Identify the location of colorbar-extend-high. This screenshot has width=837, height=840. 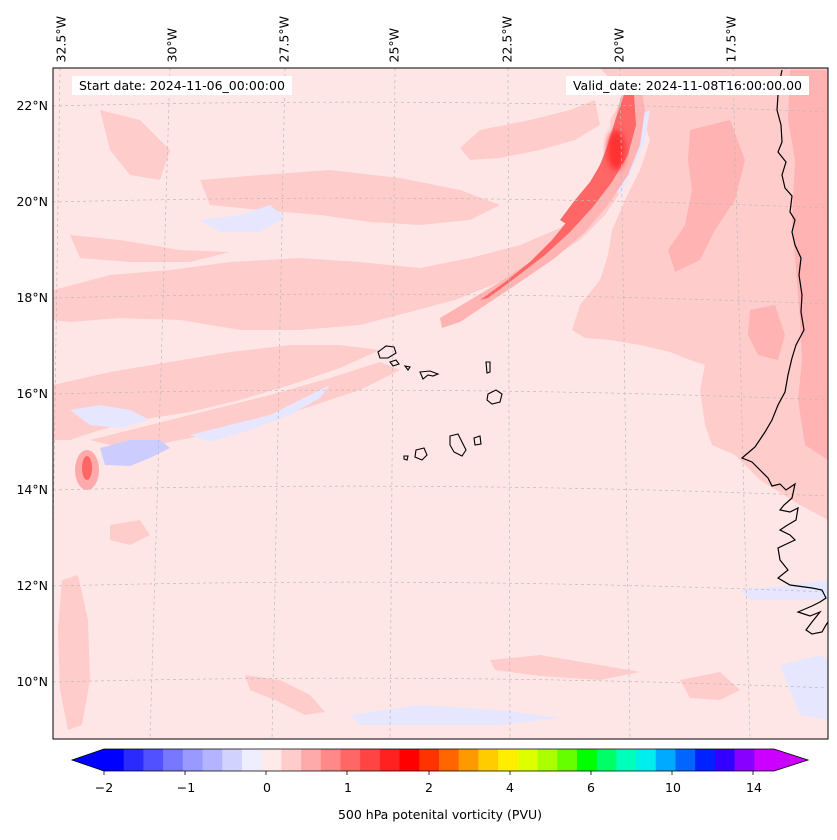
(791, 760).